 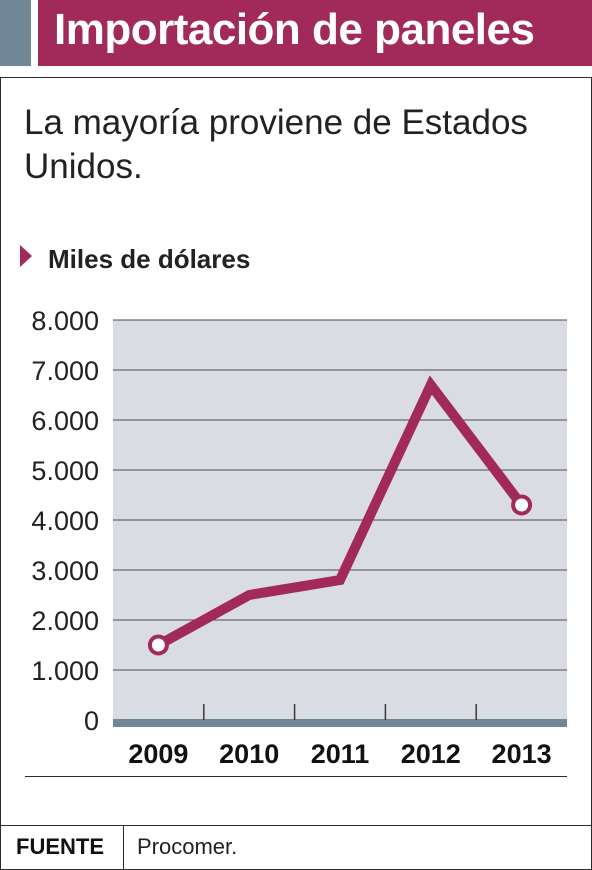 What do you see at coordinates (65, 421) in the screenshot?
I see `y-tick-label-6: 6.000` at bounding box center [65, 421].